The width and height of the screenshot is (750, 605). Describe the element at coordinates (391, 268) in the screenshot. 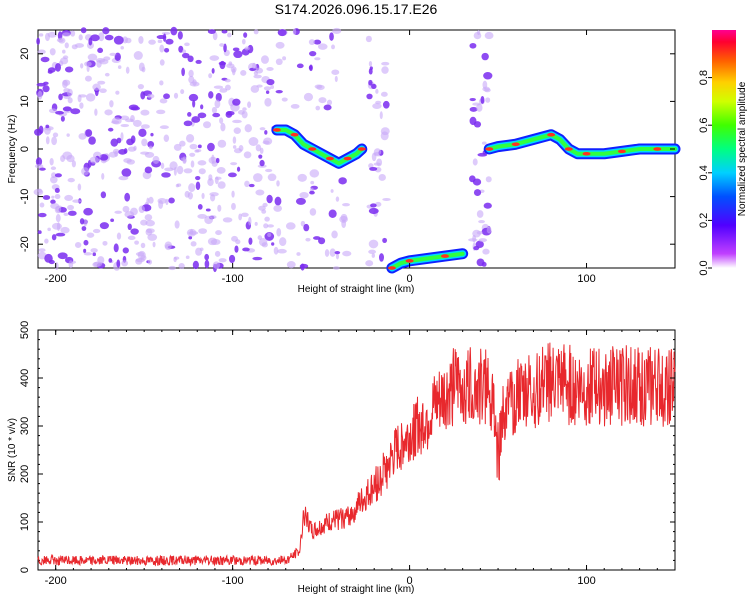

I see `track-bottom-peak` at that location.